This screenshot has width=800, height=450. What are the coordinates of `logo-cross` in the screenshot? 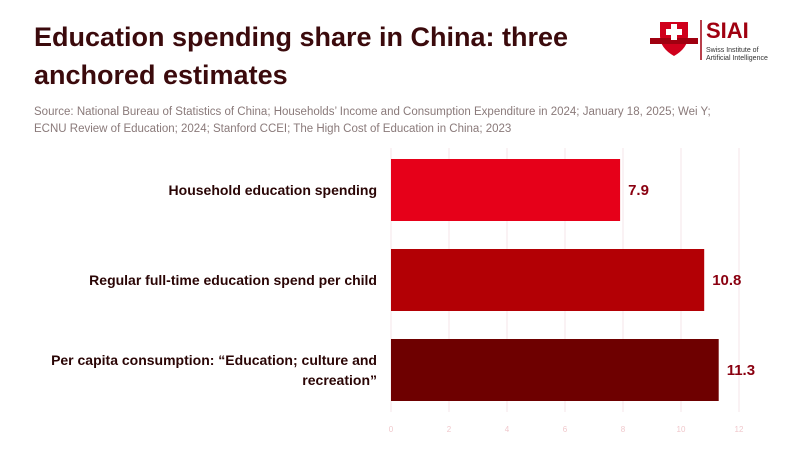 It's located at (674, 32).